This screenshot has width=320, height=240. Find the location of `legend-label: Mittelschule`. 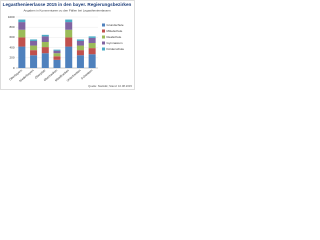

legend-label: Mittelschule is located at coordinates (115, 31).